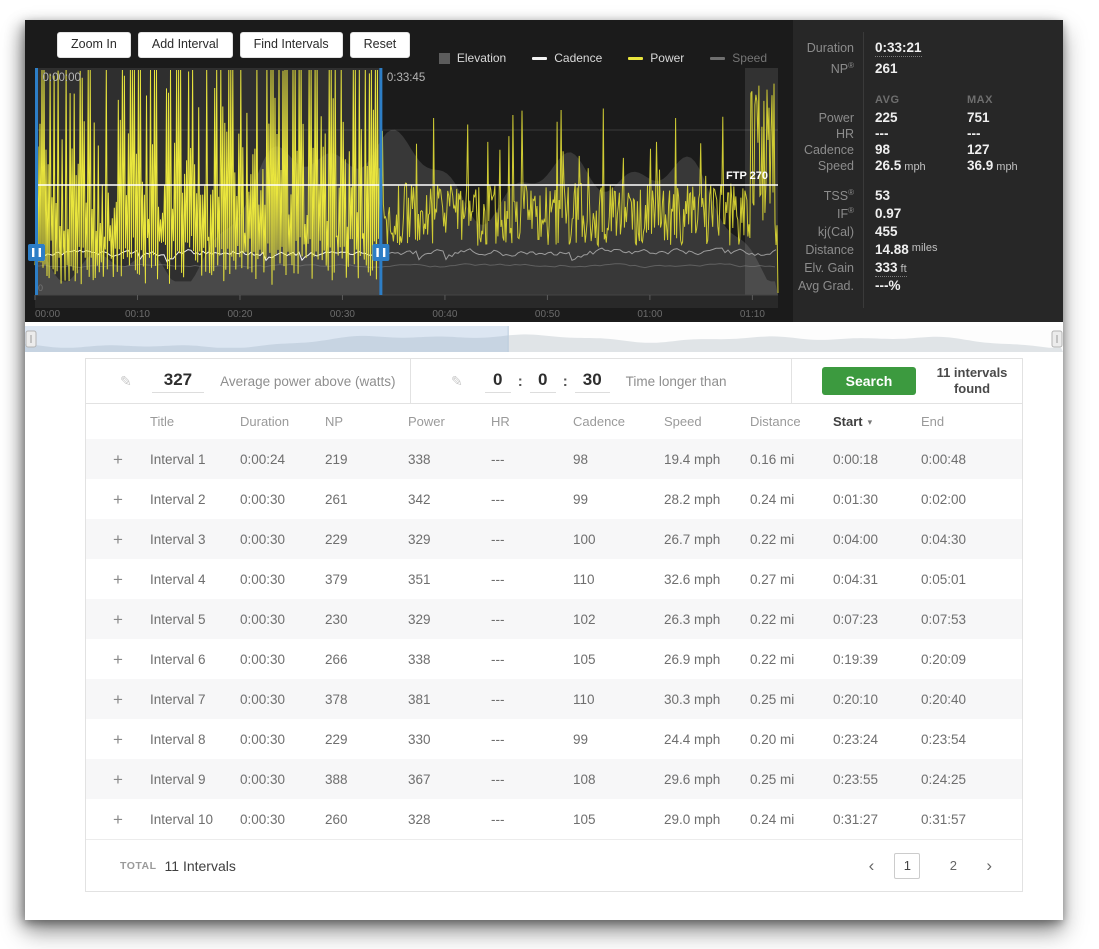  Describe the element at coordinates (547, 314) in the screenshot. I see `x-tick-label: 00:50` at that location.